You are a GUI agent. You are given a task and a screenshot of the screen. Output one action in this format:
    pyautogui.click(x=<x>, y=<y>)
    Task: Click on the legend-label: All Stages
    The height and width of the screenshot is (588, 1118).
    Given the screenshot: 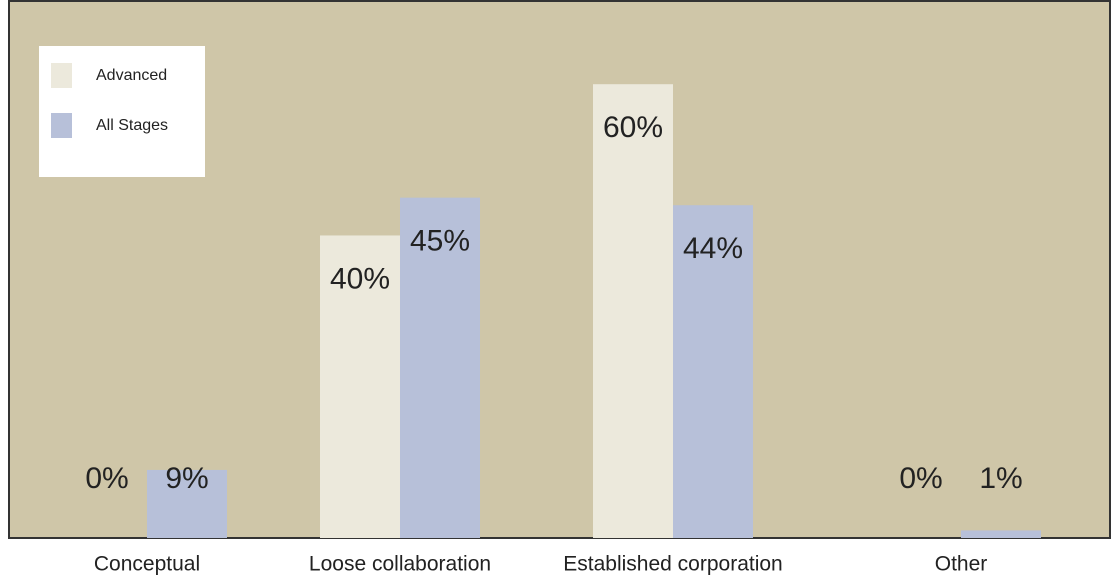 What is the action you would take?
    pyautogui.click(x=132, y=125)
    